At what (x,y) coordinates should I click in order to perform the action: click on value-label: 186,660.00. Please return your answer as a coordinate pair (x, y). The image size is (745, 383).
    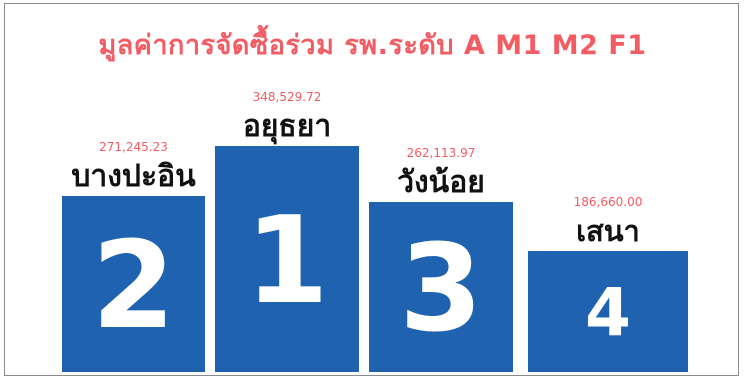
    Looking at the image, I should click on (608, 202).